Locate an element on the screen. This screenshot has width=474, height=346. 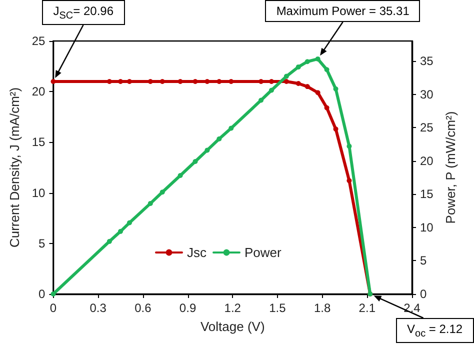
y2-tick-label: 25 is located at coordinates (427, 127).